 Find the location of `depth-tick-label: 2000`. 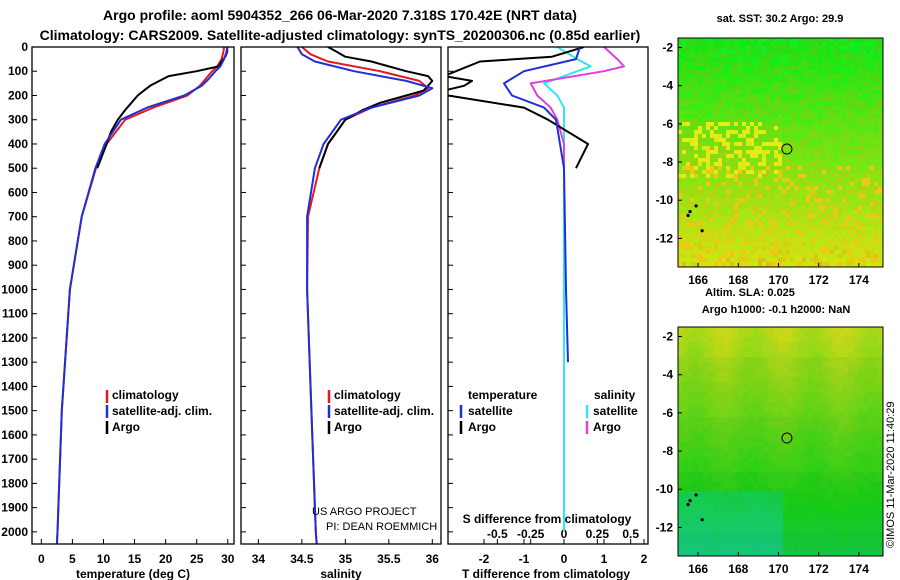

depth-tick-label: 2000 is located at coordinates (14, 532).